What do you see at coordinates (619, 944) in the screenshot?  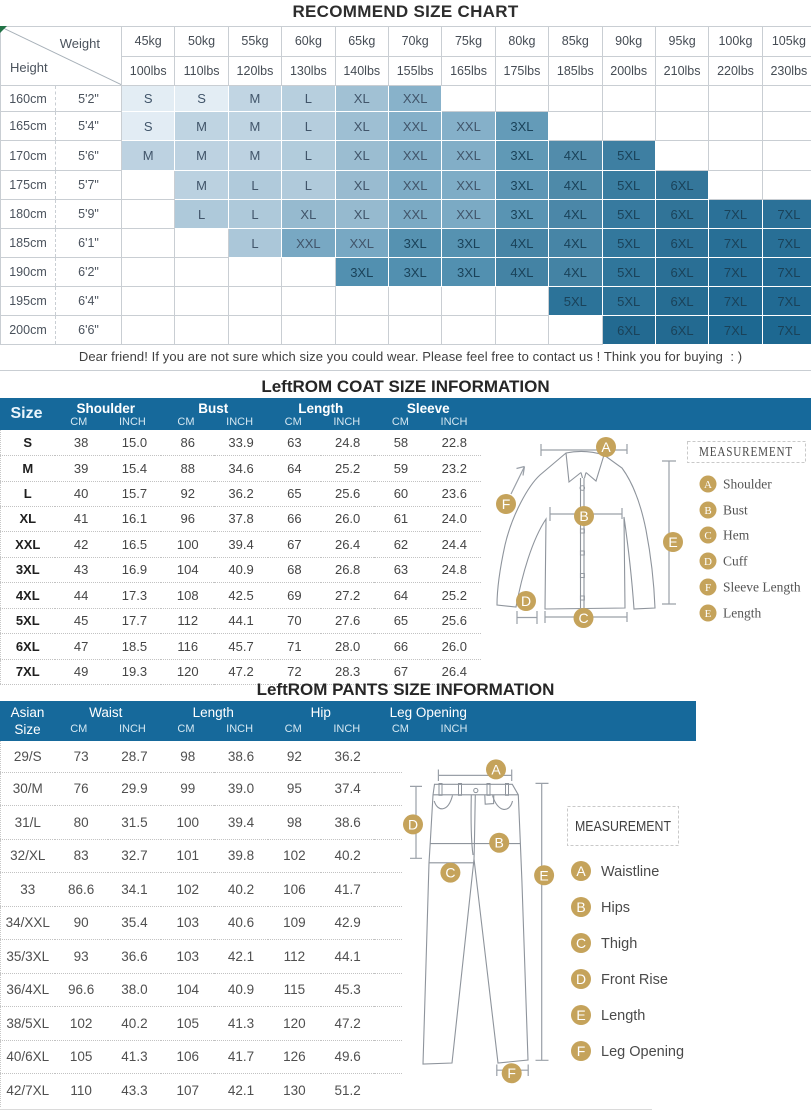 I see `svg-text: Thigh` at bounding box center [619, 944].